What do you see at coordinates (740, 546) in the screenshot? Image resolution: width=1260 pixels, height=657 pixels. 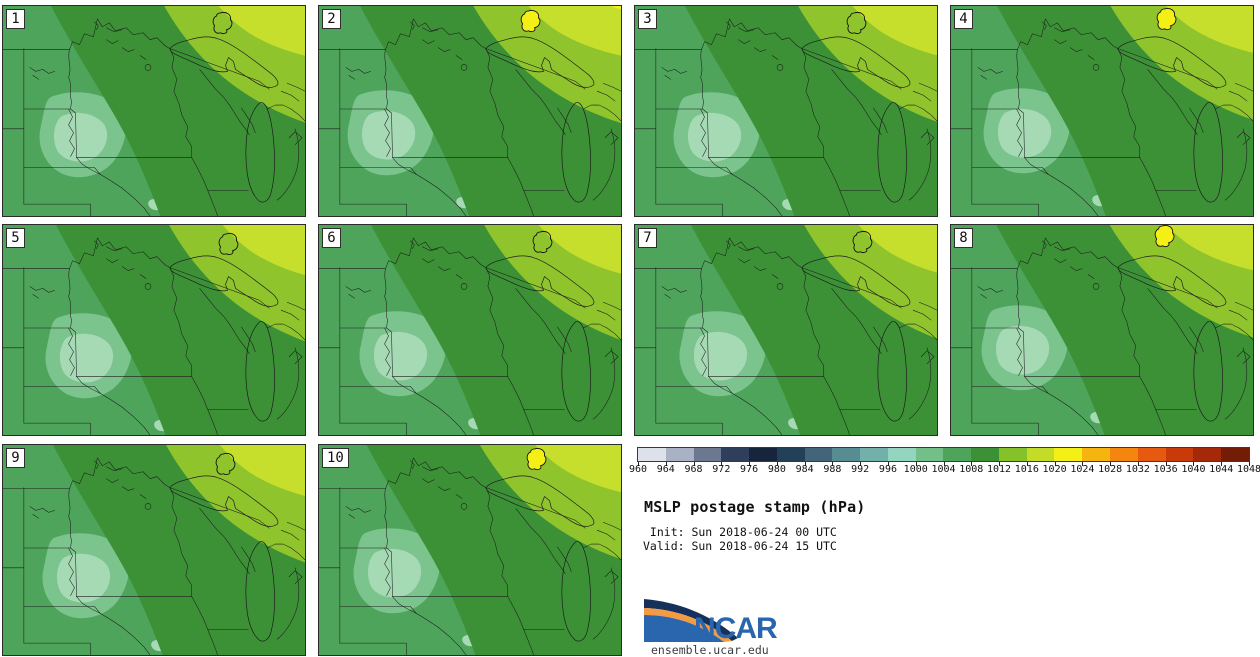 I see `valid-time: Valid: Sun 2018-06-24 15 UTC` at bounding box center [740, 546].